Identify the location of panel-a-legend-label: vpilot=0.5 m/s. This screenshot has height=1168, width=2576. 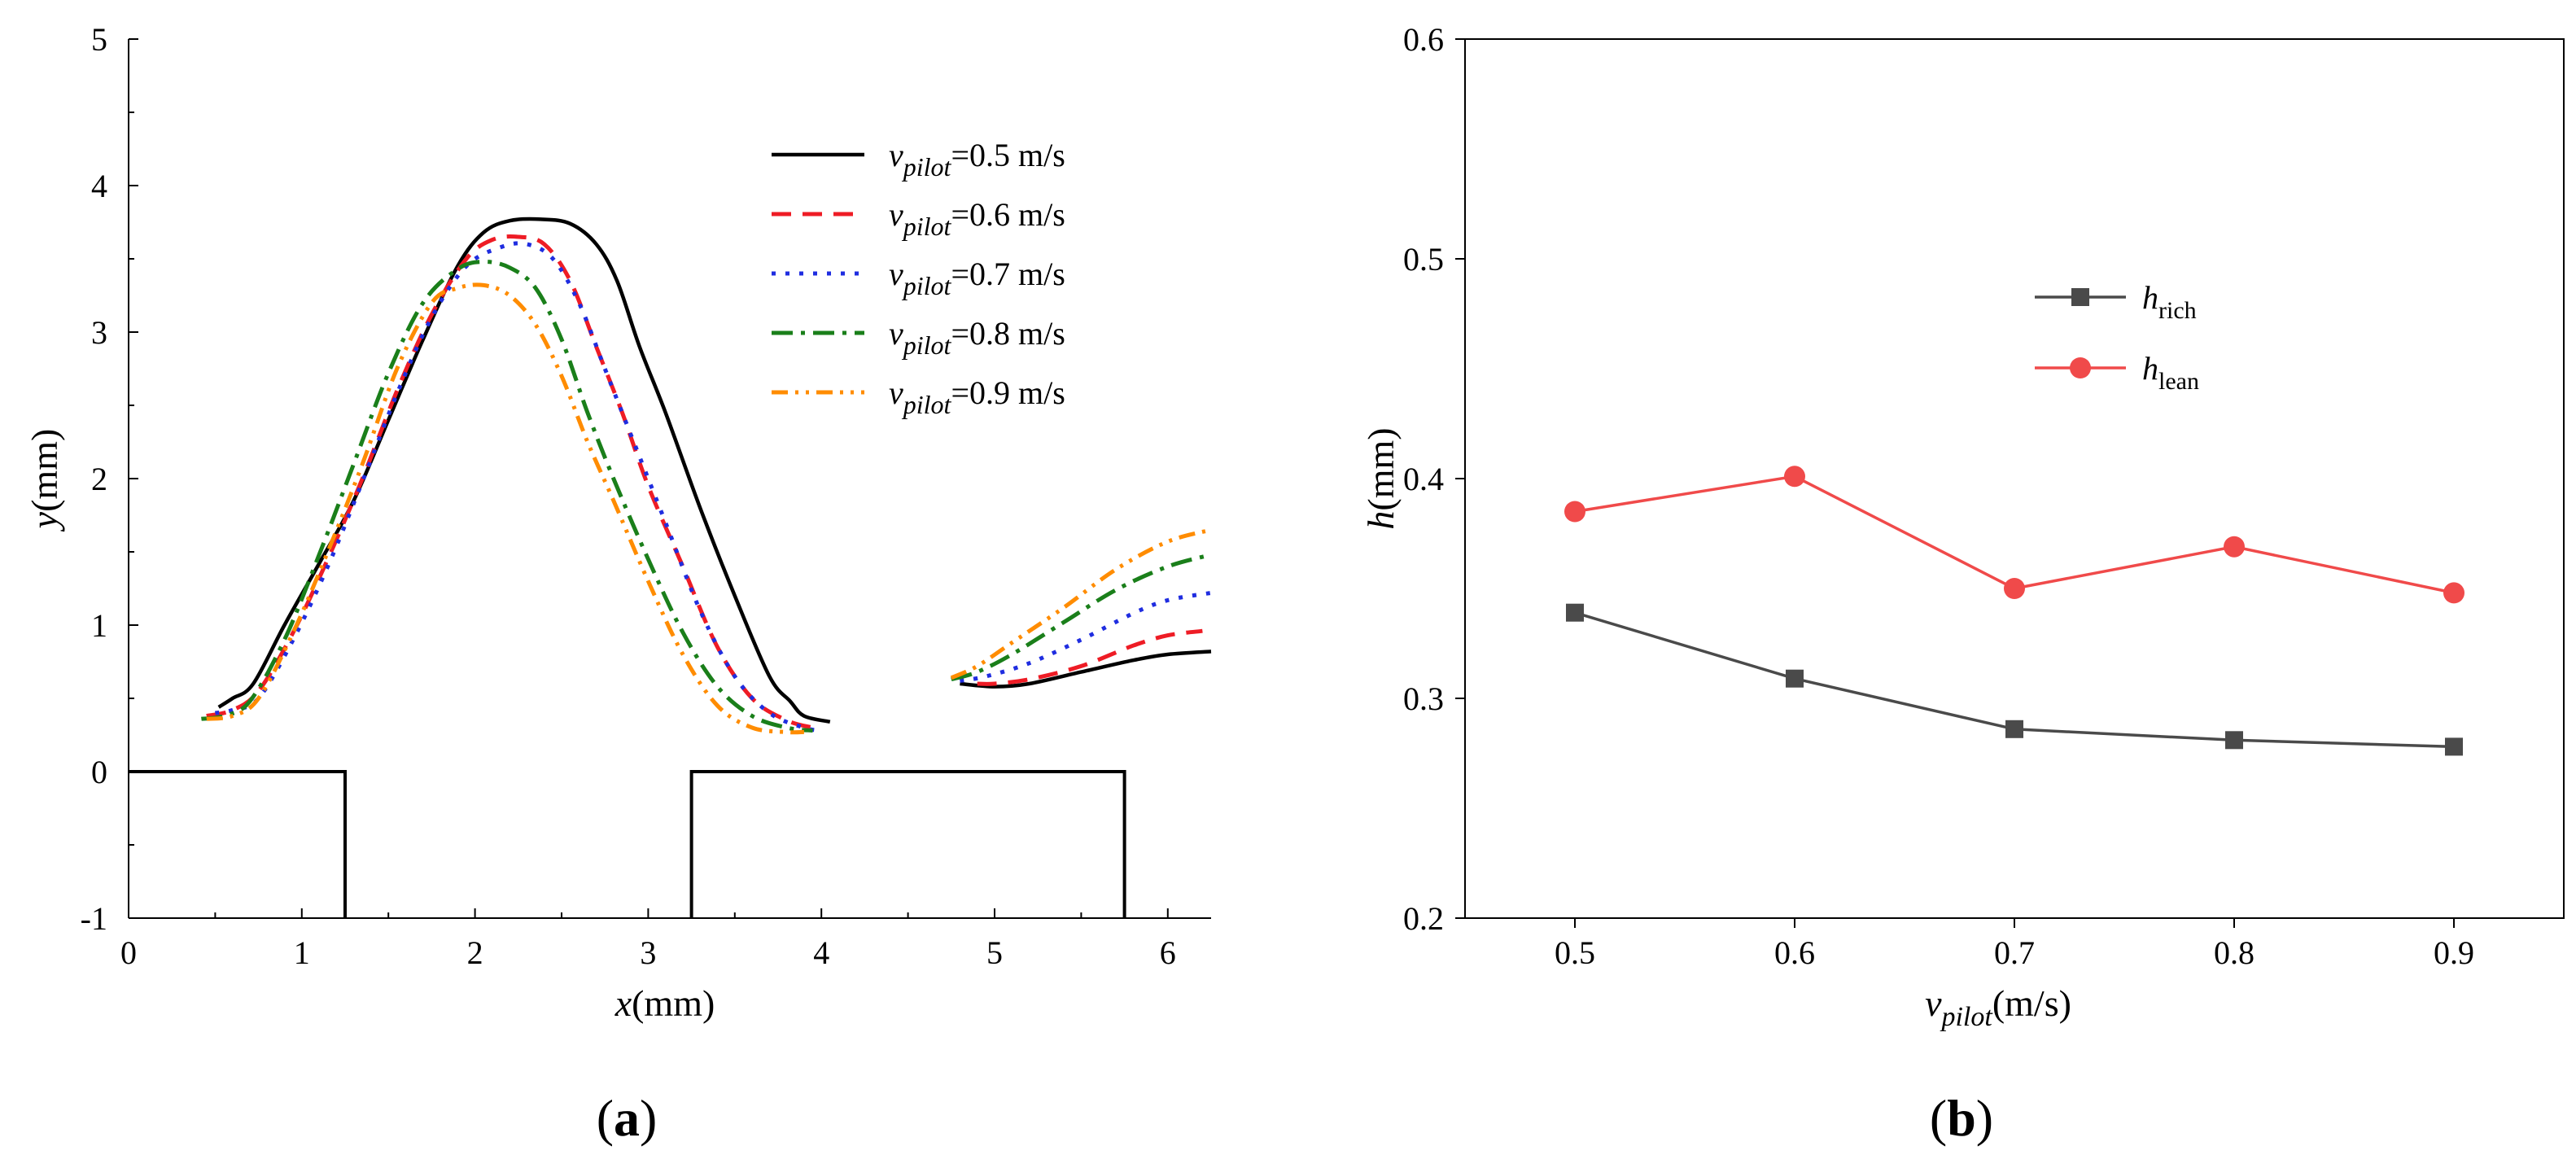
(977, 159).